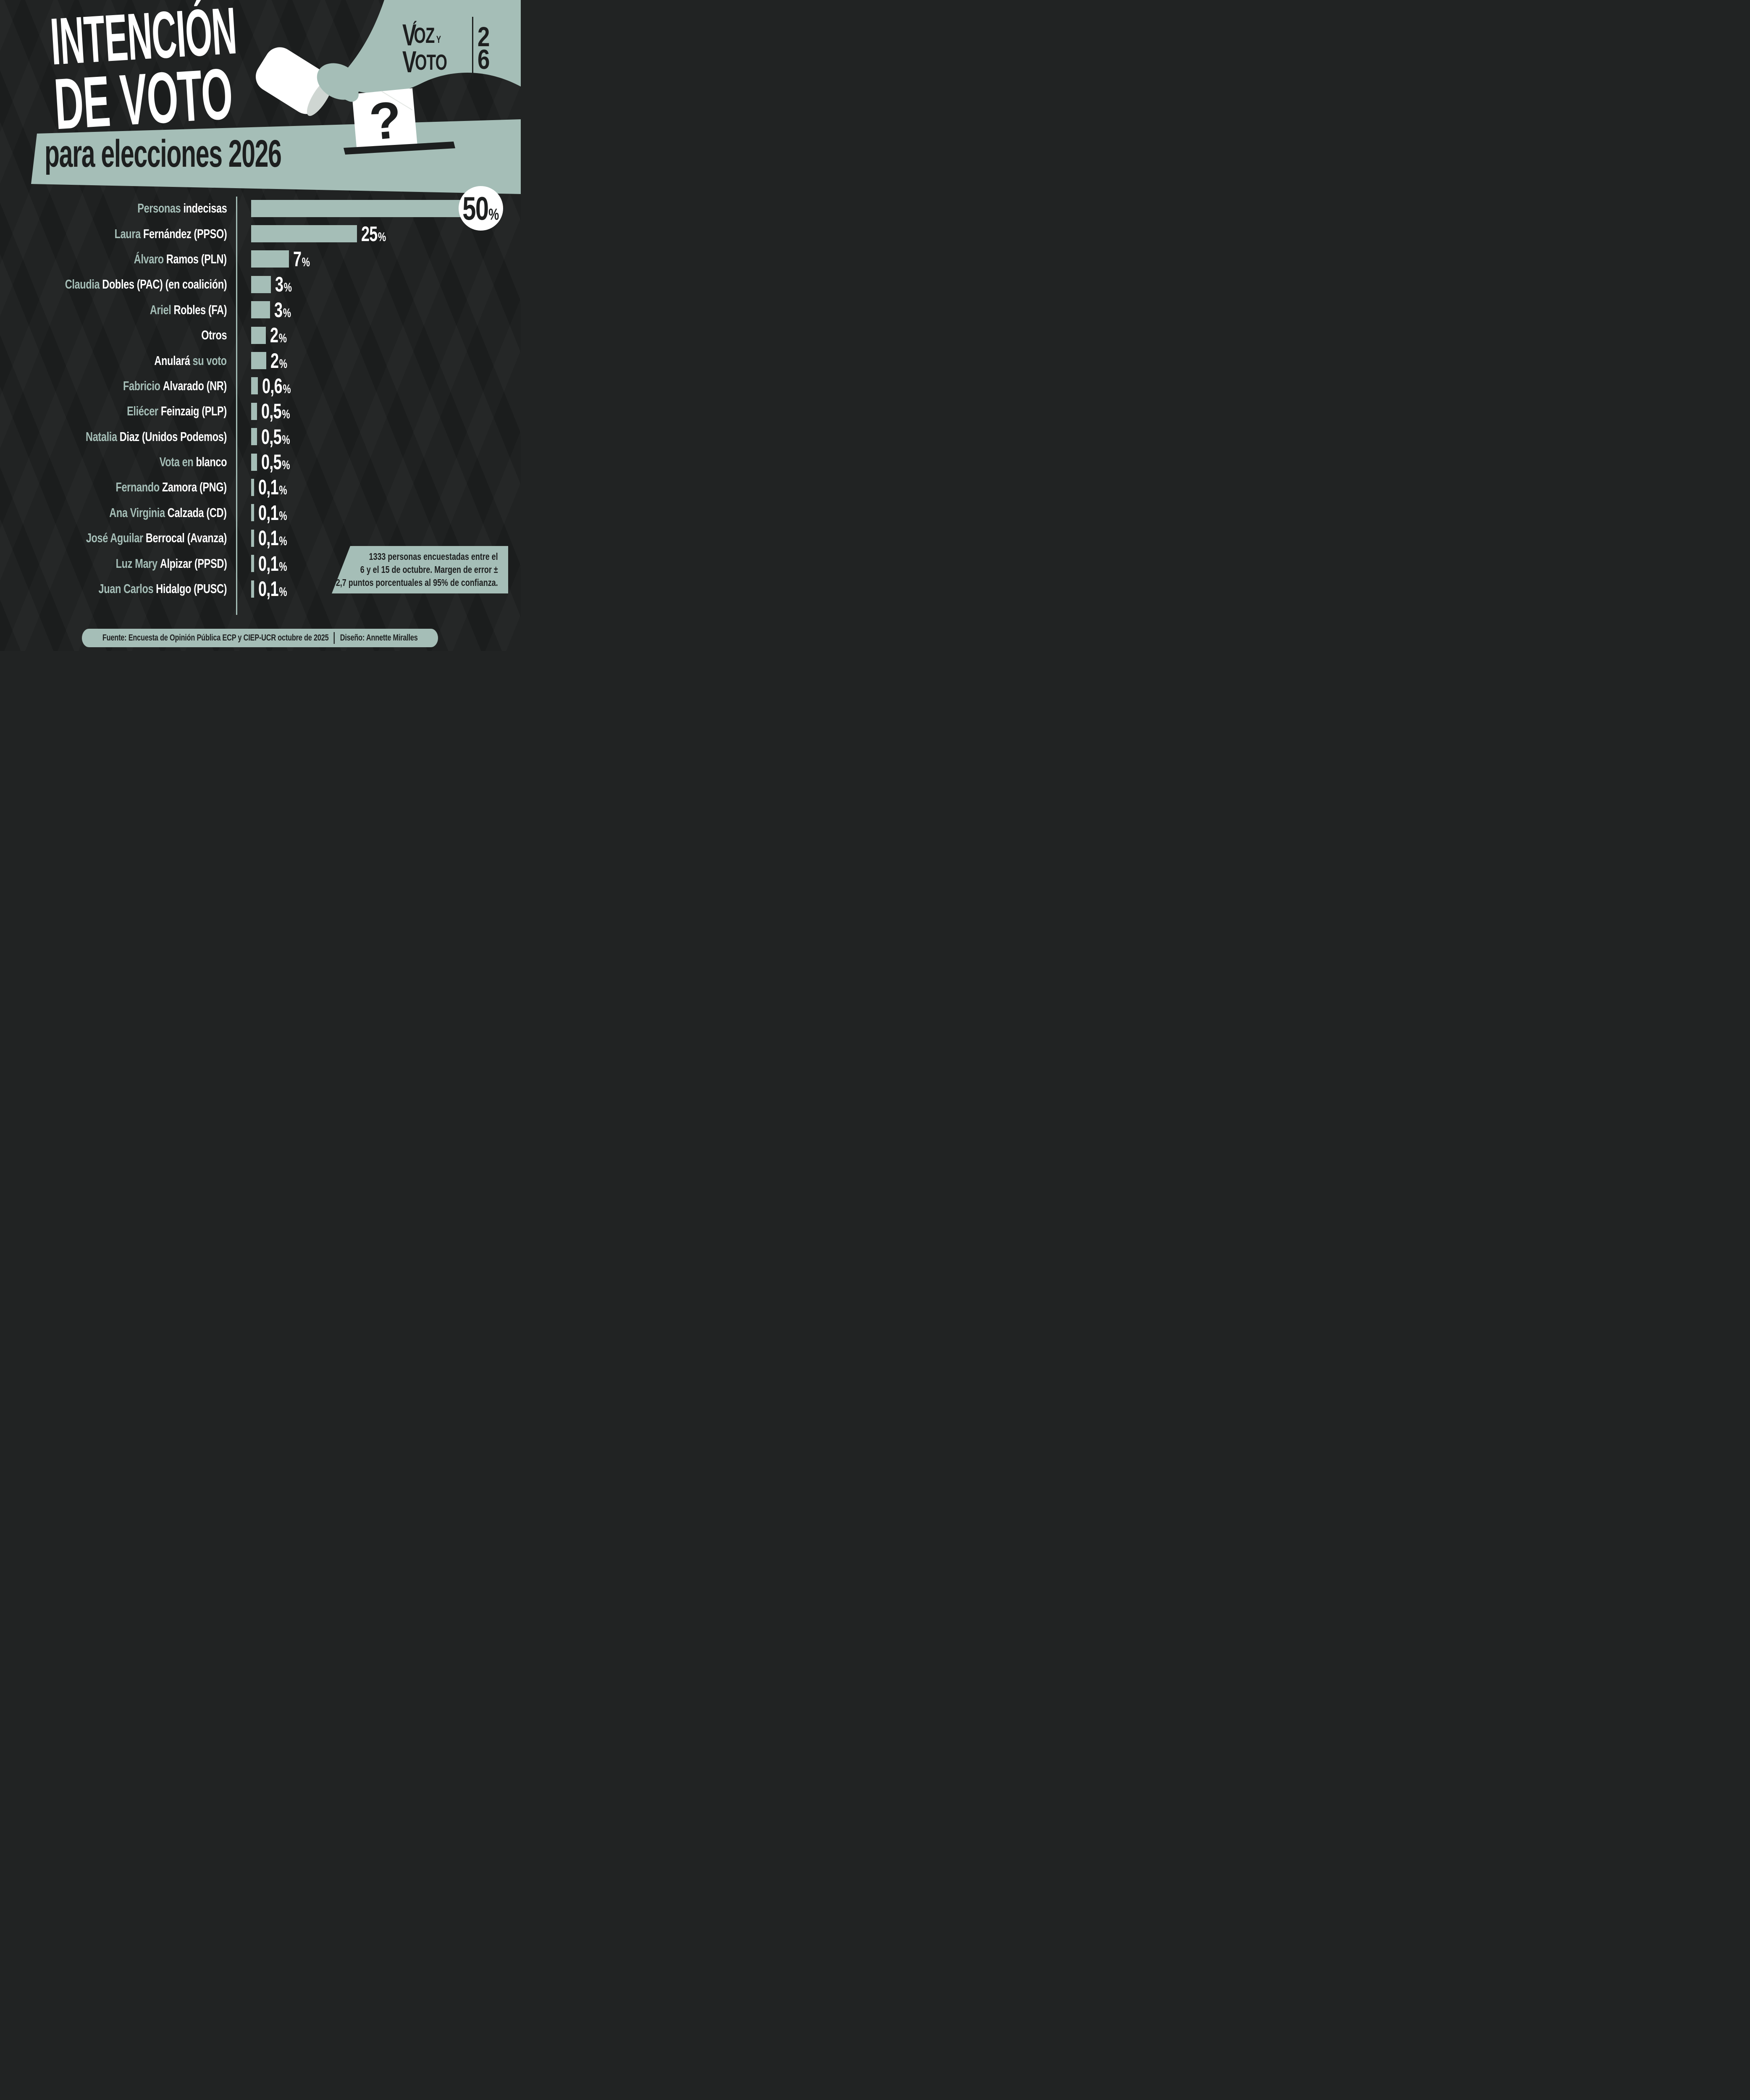 This screenshot has width=1750, height=2100. I want to click on infographic-poster: para elecciones 2026 ? V´OZ Y VOTO 2 6, so click(260, 325).